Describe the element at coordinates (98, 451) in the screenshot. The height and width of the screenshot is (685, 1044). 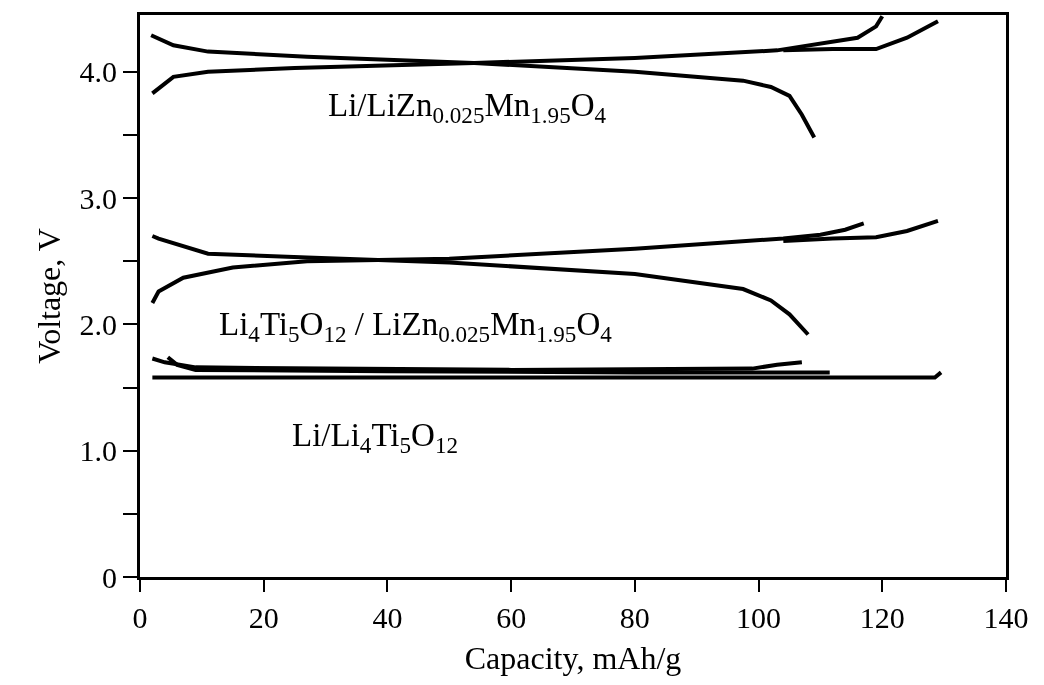
I see `y-tick-label: 1.0` at that location.